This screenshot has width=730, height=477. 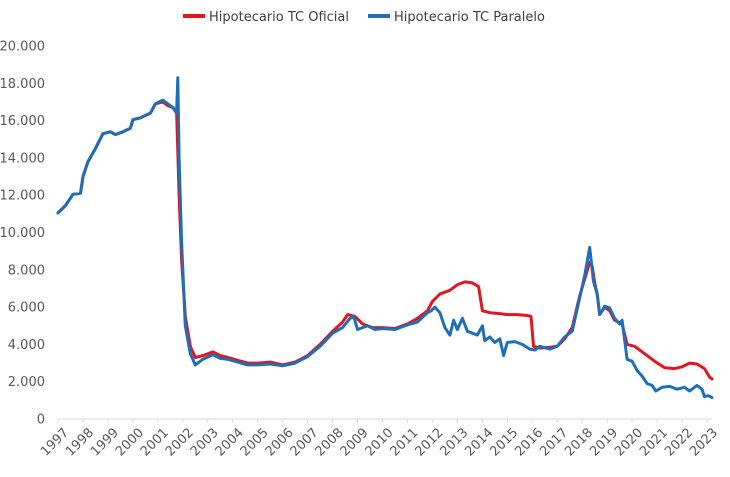 What do you see at coordinates (529, 442) in the screenshot?
I see `x-tick-label: 2016` at bounding box center [529, 442].